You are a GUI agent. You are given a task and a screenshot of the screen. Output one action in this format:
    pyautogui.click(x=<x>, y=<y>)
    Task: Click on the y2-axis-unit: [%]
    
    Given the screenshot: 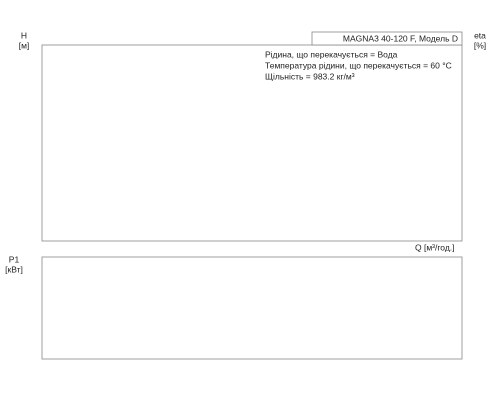 What is the action you would take?
    pyautogui.click(x=480, y=45)
    